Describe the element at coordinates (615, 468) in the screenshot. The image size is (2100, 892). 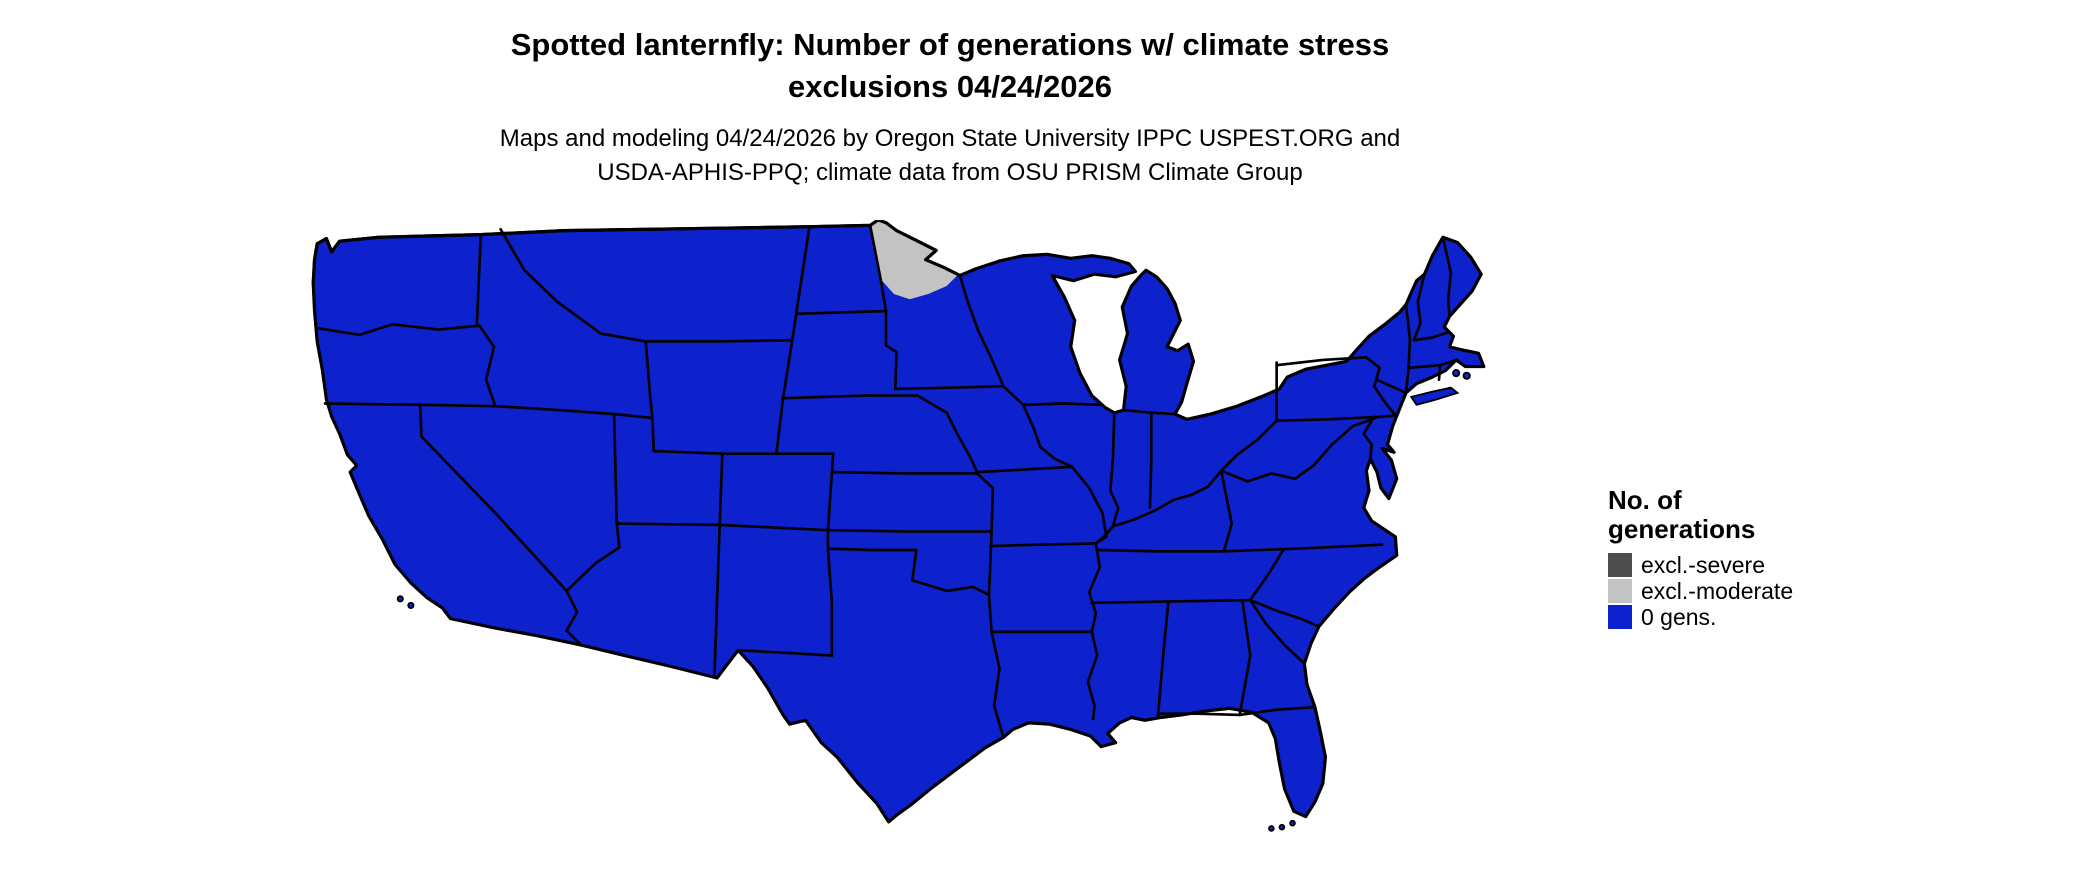
I see `border-nv-ut` at that location.